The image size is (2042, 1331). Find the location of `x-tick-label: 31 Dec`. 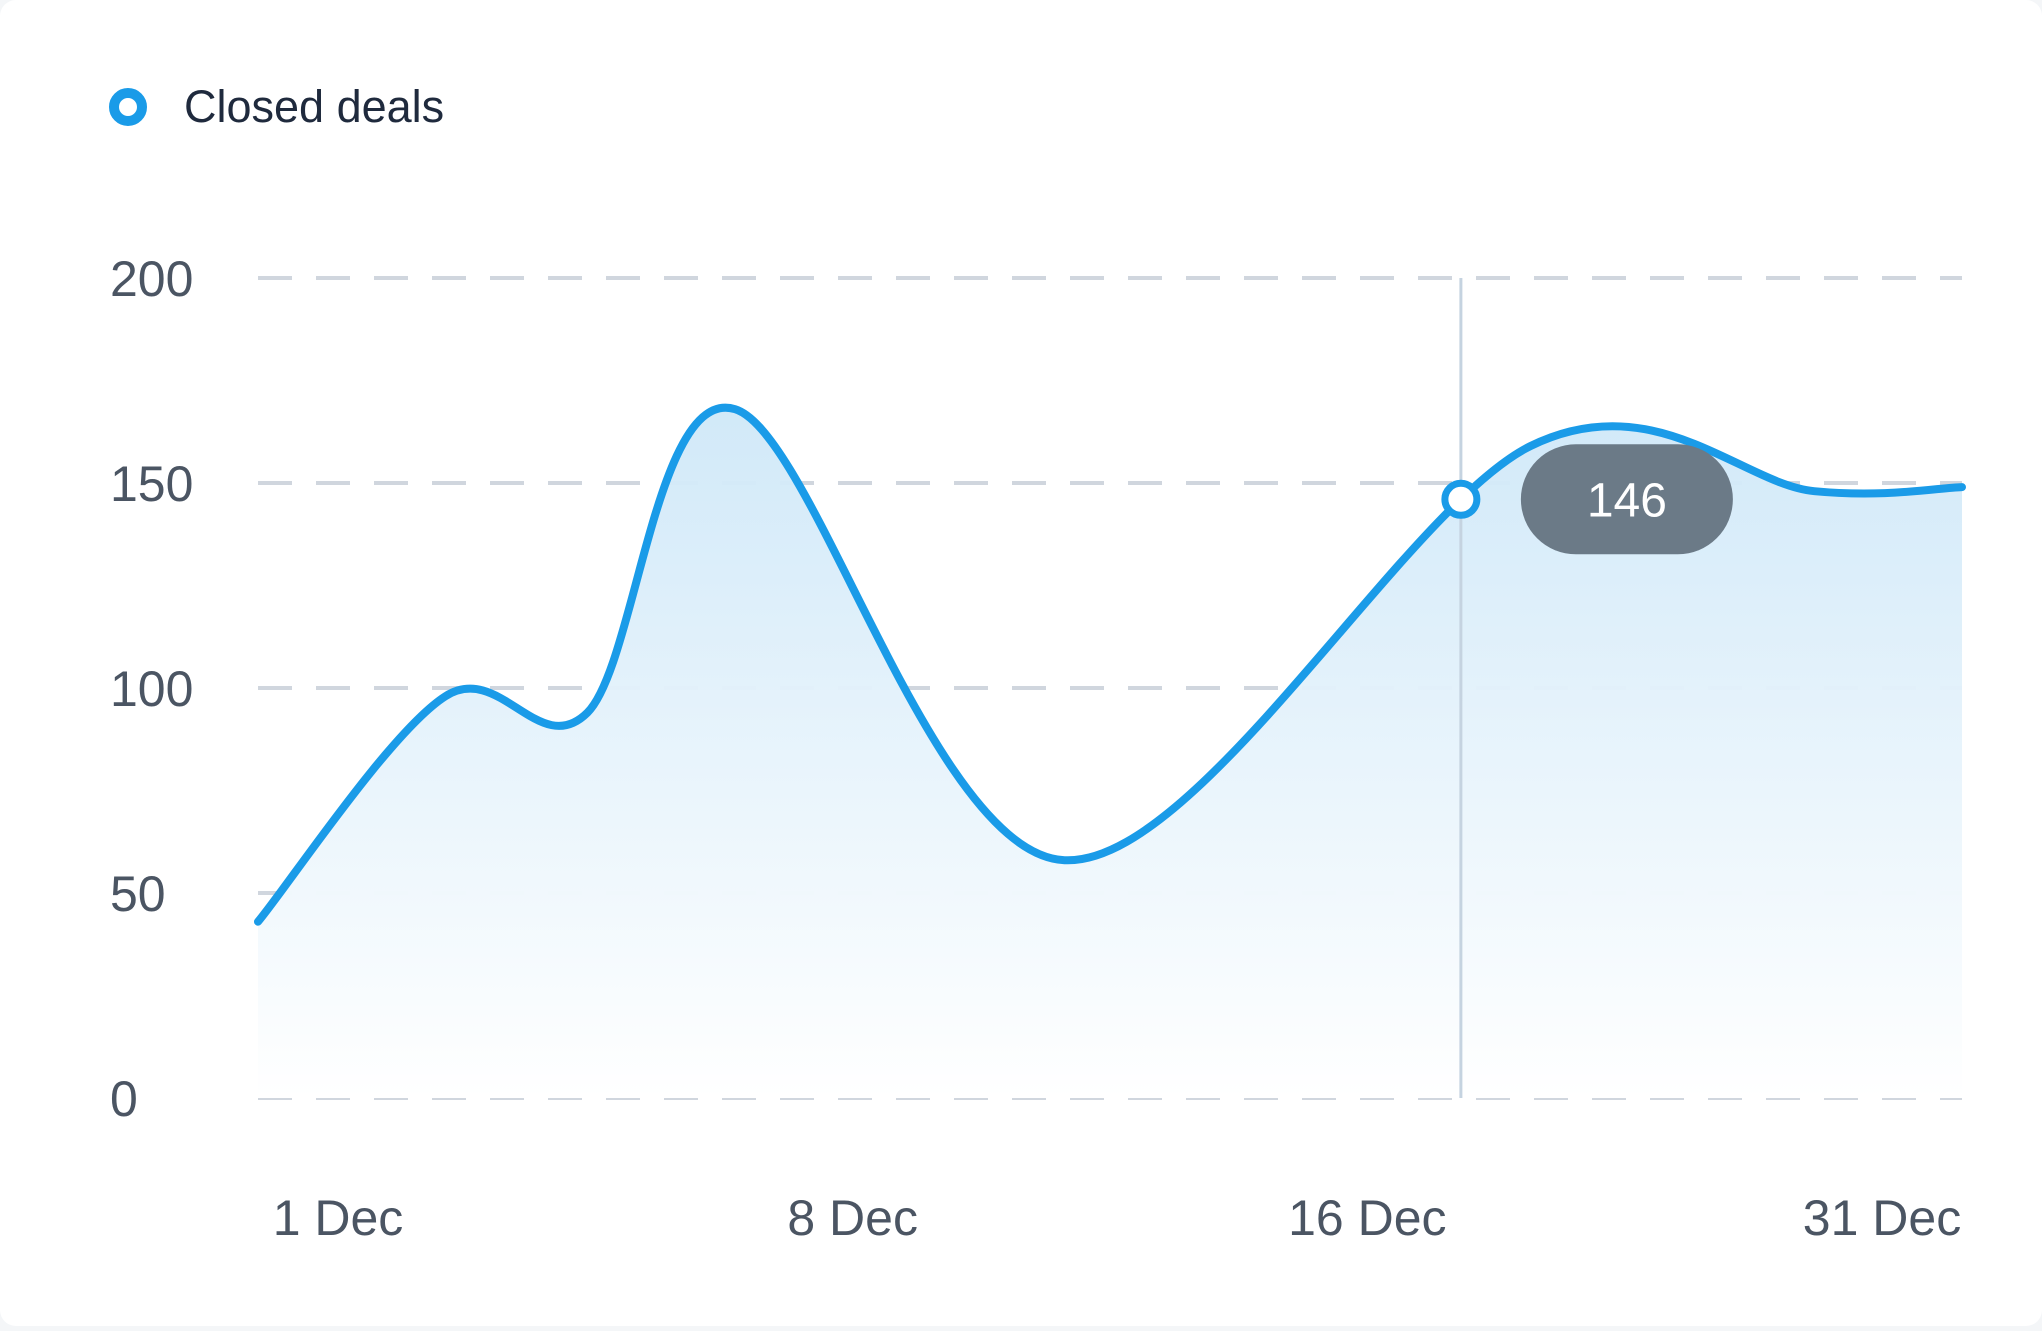

x-tick-label: 31 Dec is located at coordinates (1882, 1218).